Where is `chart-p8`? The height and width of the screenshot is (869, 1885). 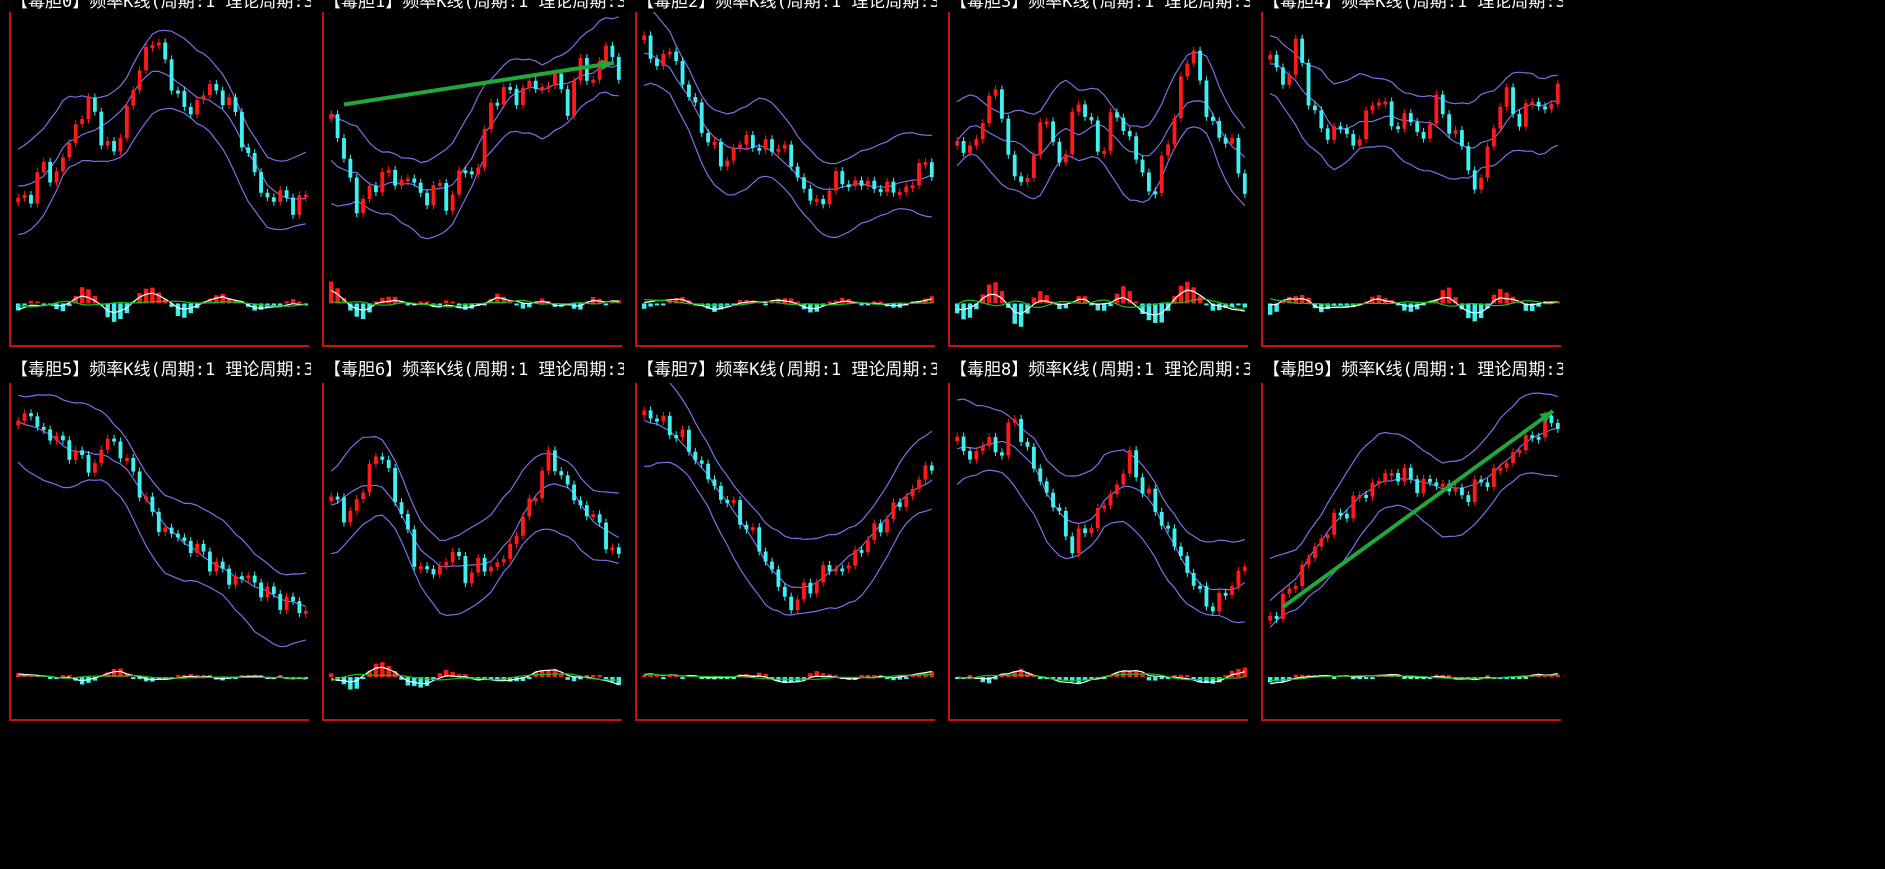 chart-p8 is located at coordinates (1101, 541).